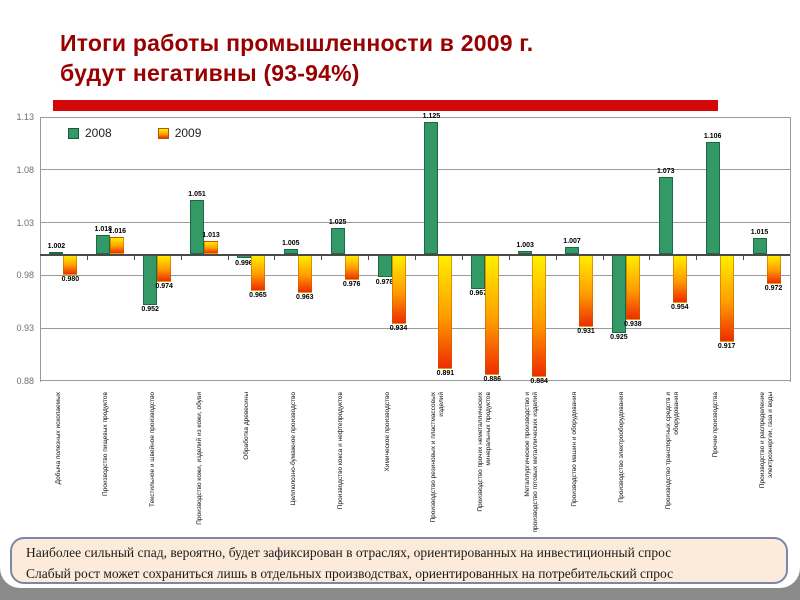 The image size is (800, 600). I want to click on y-tick-label: 0.98, so click(25, 275).